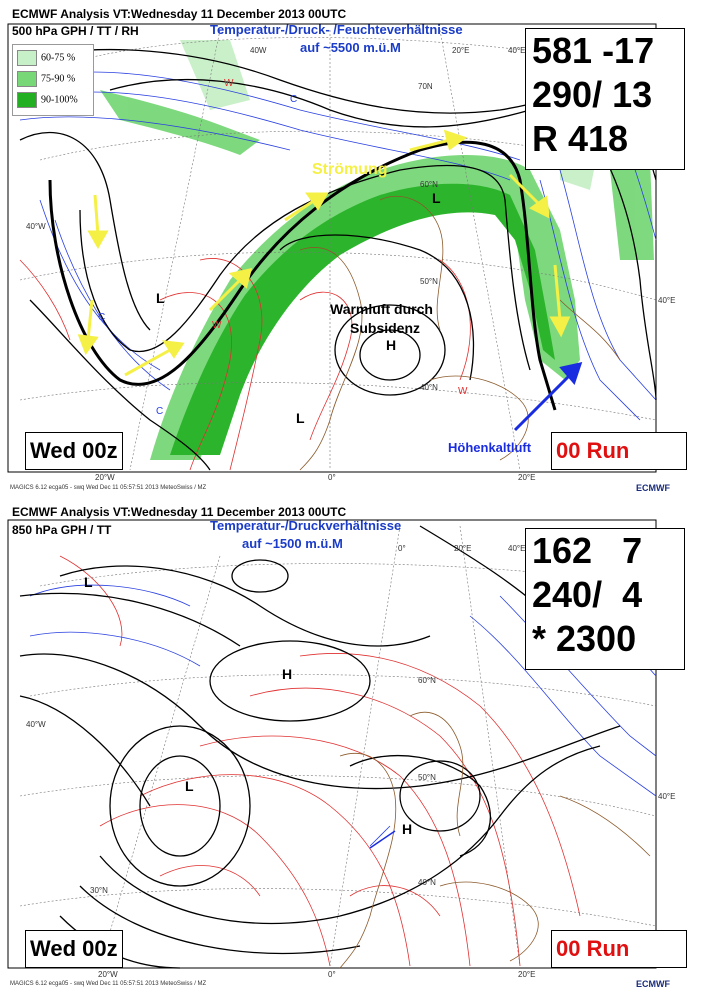 The height and width of the screenshot is (992, 708). Describe the element at coordinates (619, 949) in the screenshot. I see `bottom-run-box: 00 Run` at that location.